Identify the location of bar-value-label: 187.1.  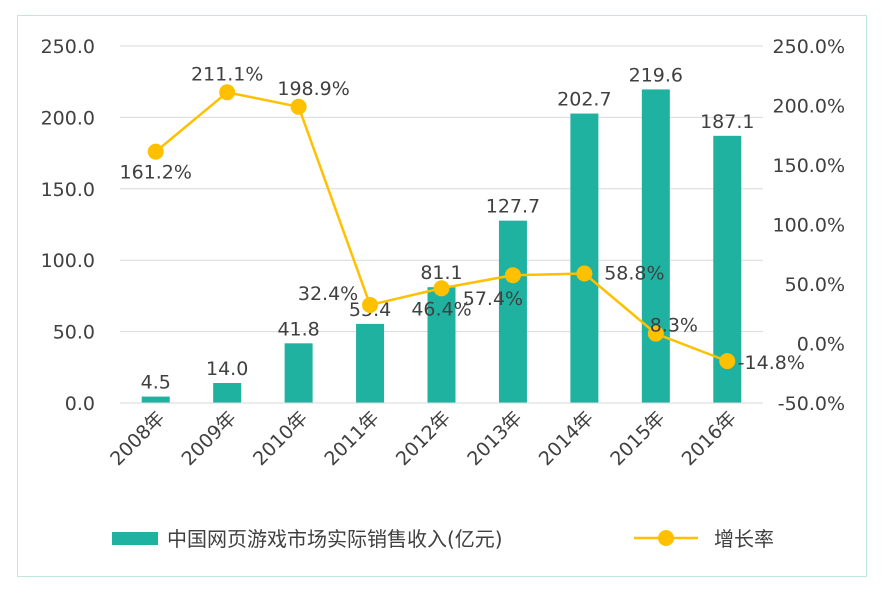
(727, 122).